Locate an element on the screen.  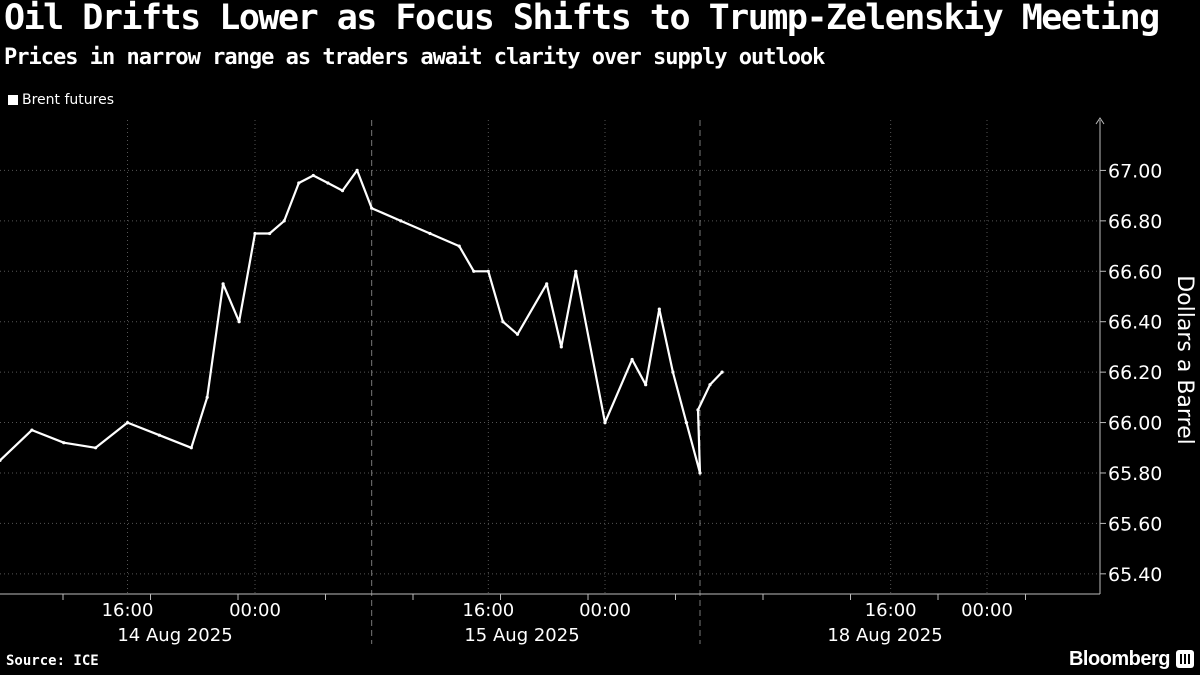
y-tick-label: 66.60 is located at coordinates (1135, 272).